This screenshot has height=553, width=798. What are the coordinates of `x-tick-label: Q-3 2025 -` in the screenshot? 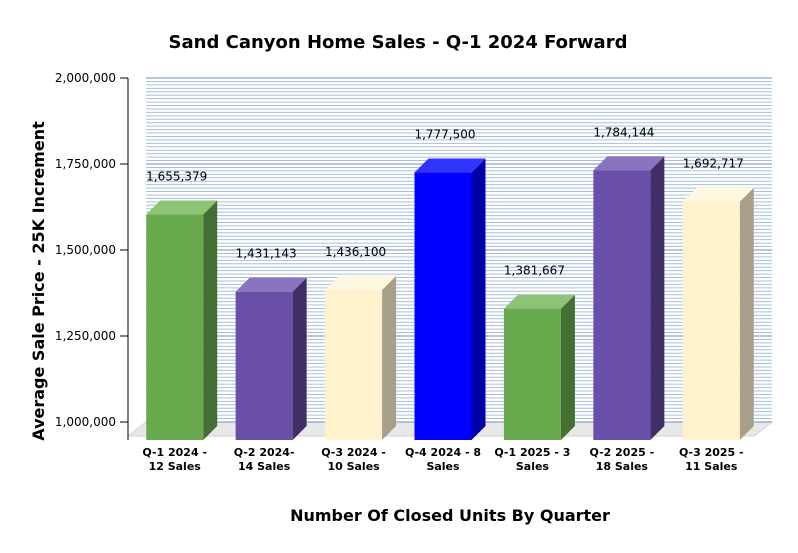 It's located at (711, 452).